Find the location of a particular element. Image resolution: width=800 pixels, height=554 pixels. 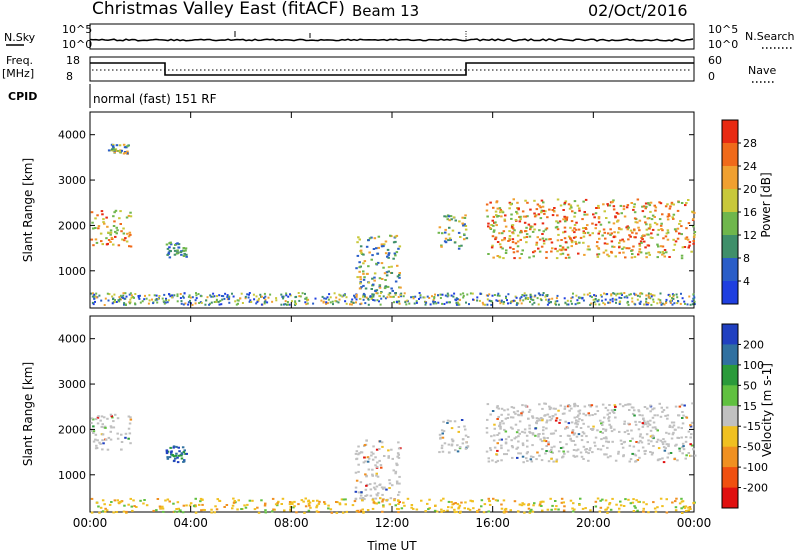

colorbar-tick-label: 200 is located at coordinates (753, 344).